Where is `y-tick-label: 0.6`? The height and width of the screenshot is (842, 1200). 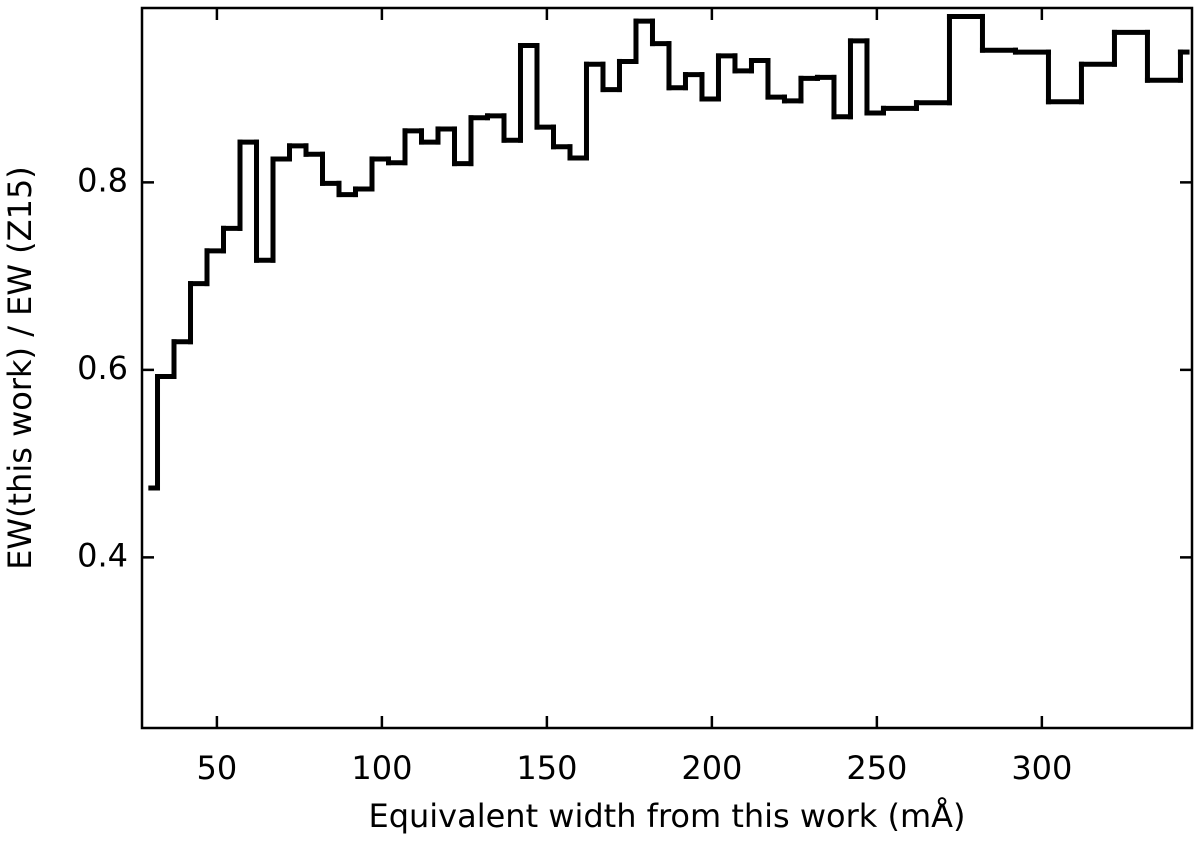 y-tick-label: 0.6 is located at coordinates (102, 368).